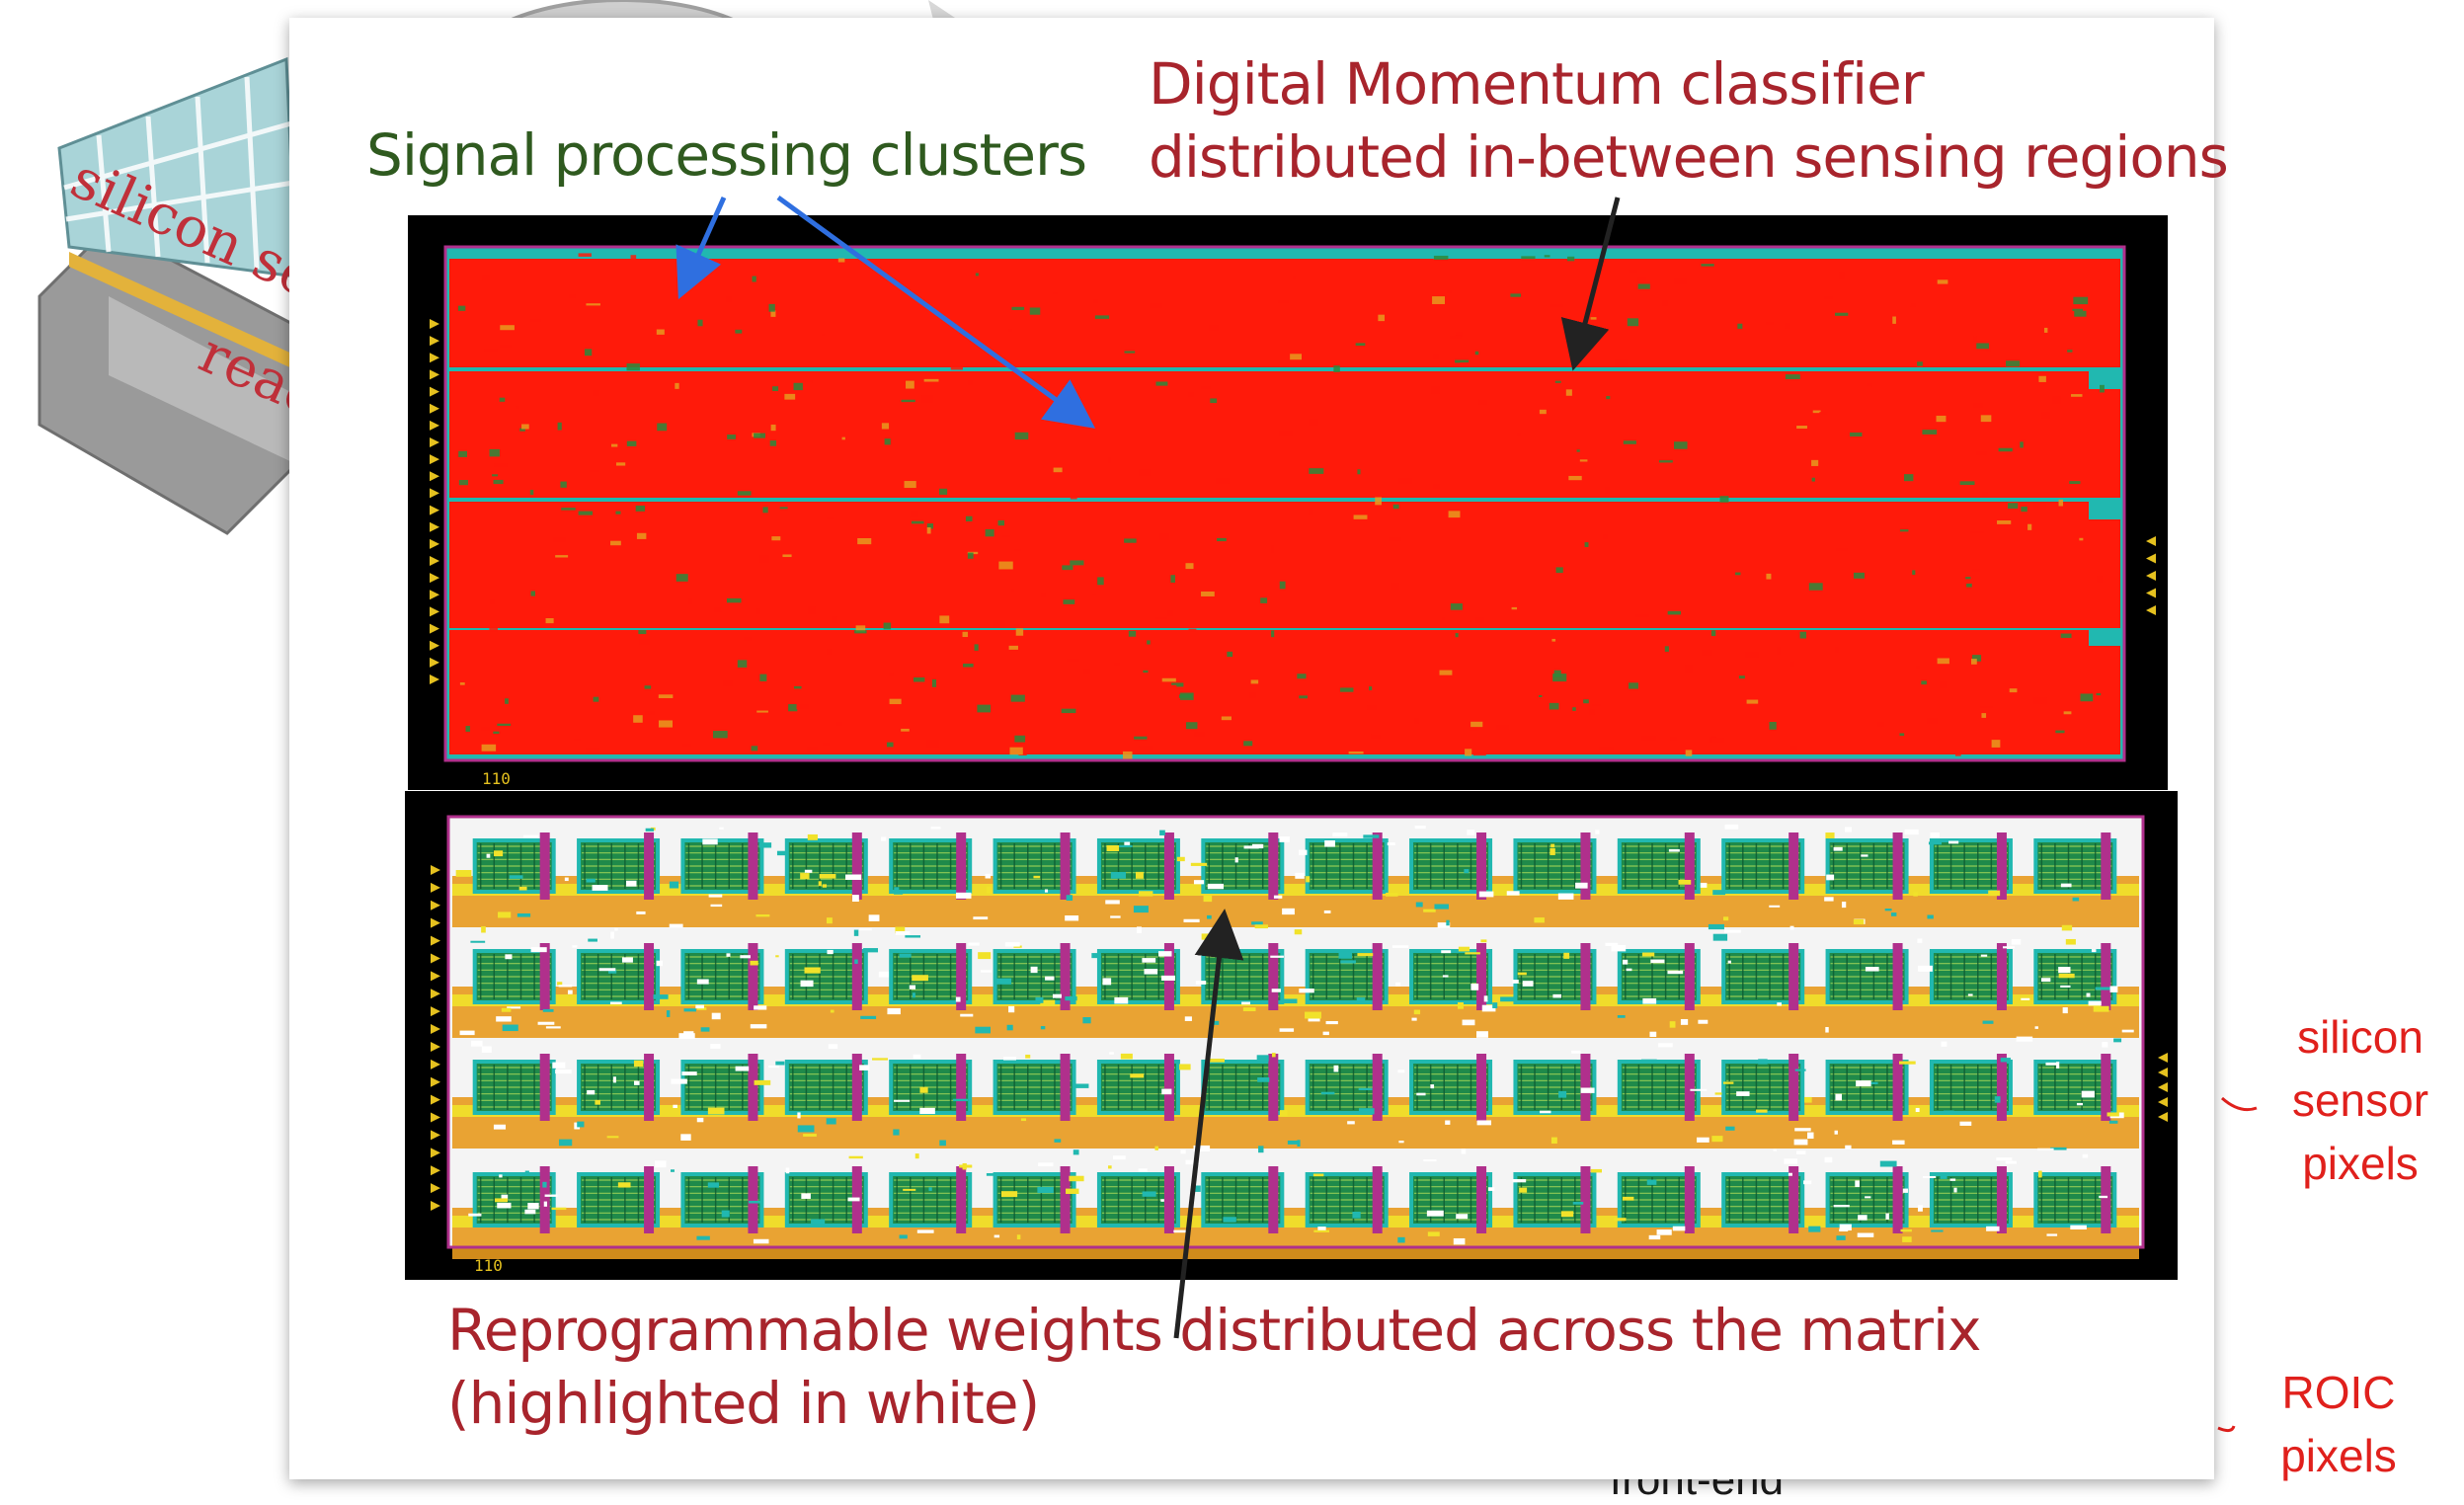 The width and height of the screenshot is (2464, 1505). I want to click on label-line: distributed in-between sensing regions, so click(1689, 157).